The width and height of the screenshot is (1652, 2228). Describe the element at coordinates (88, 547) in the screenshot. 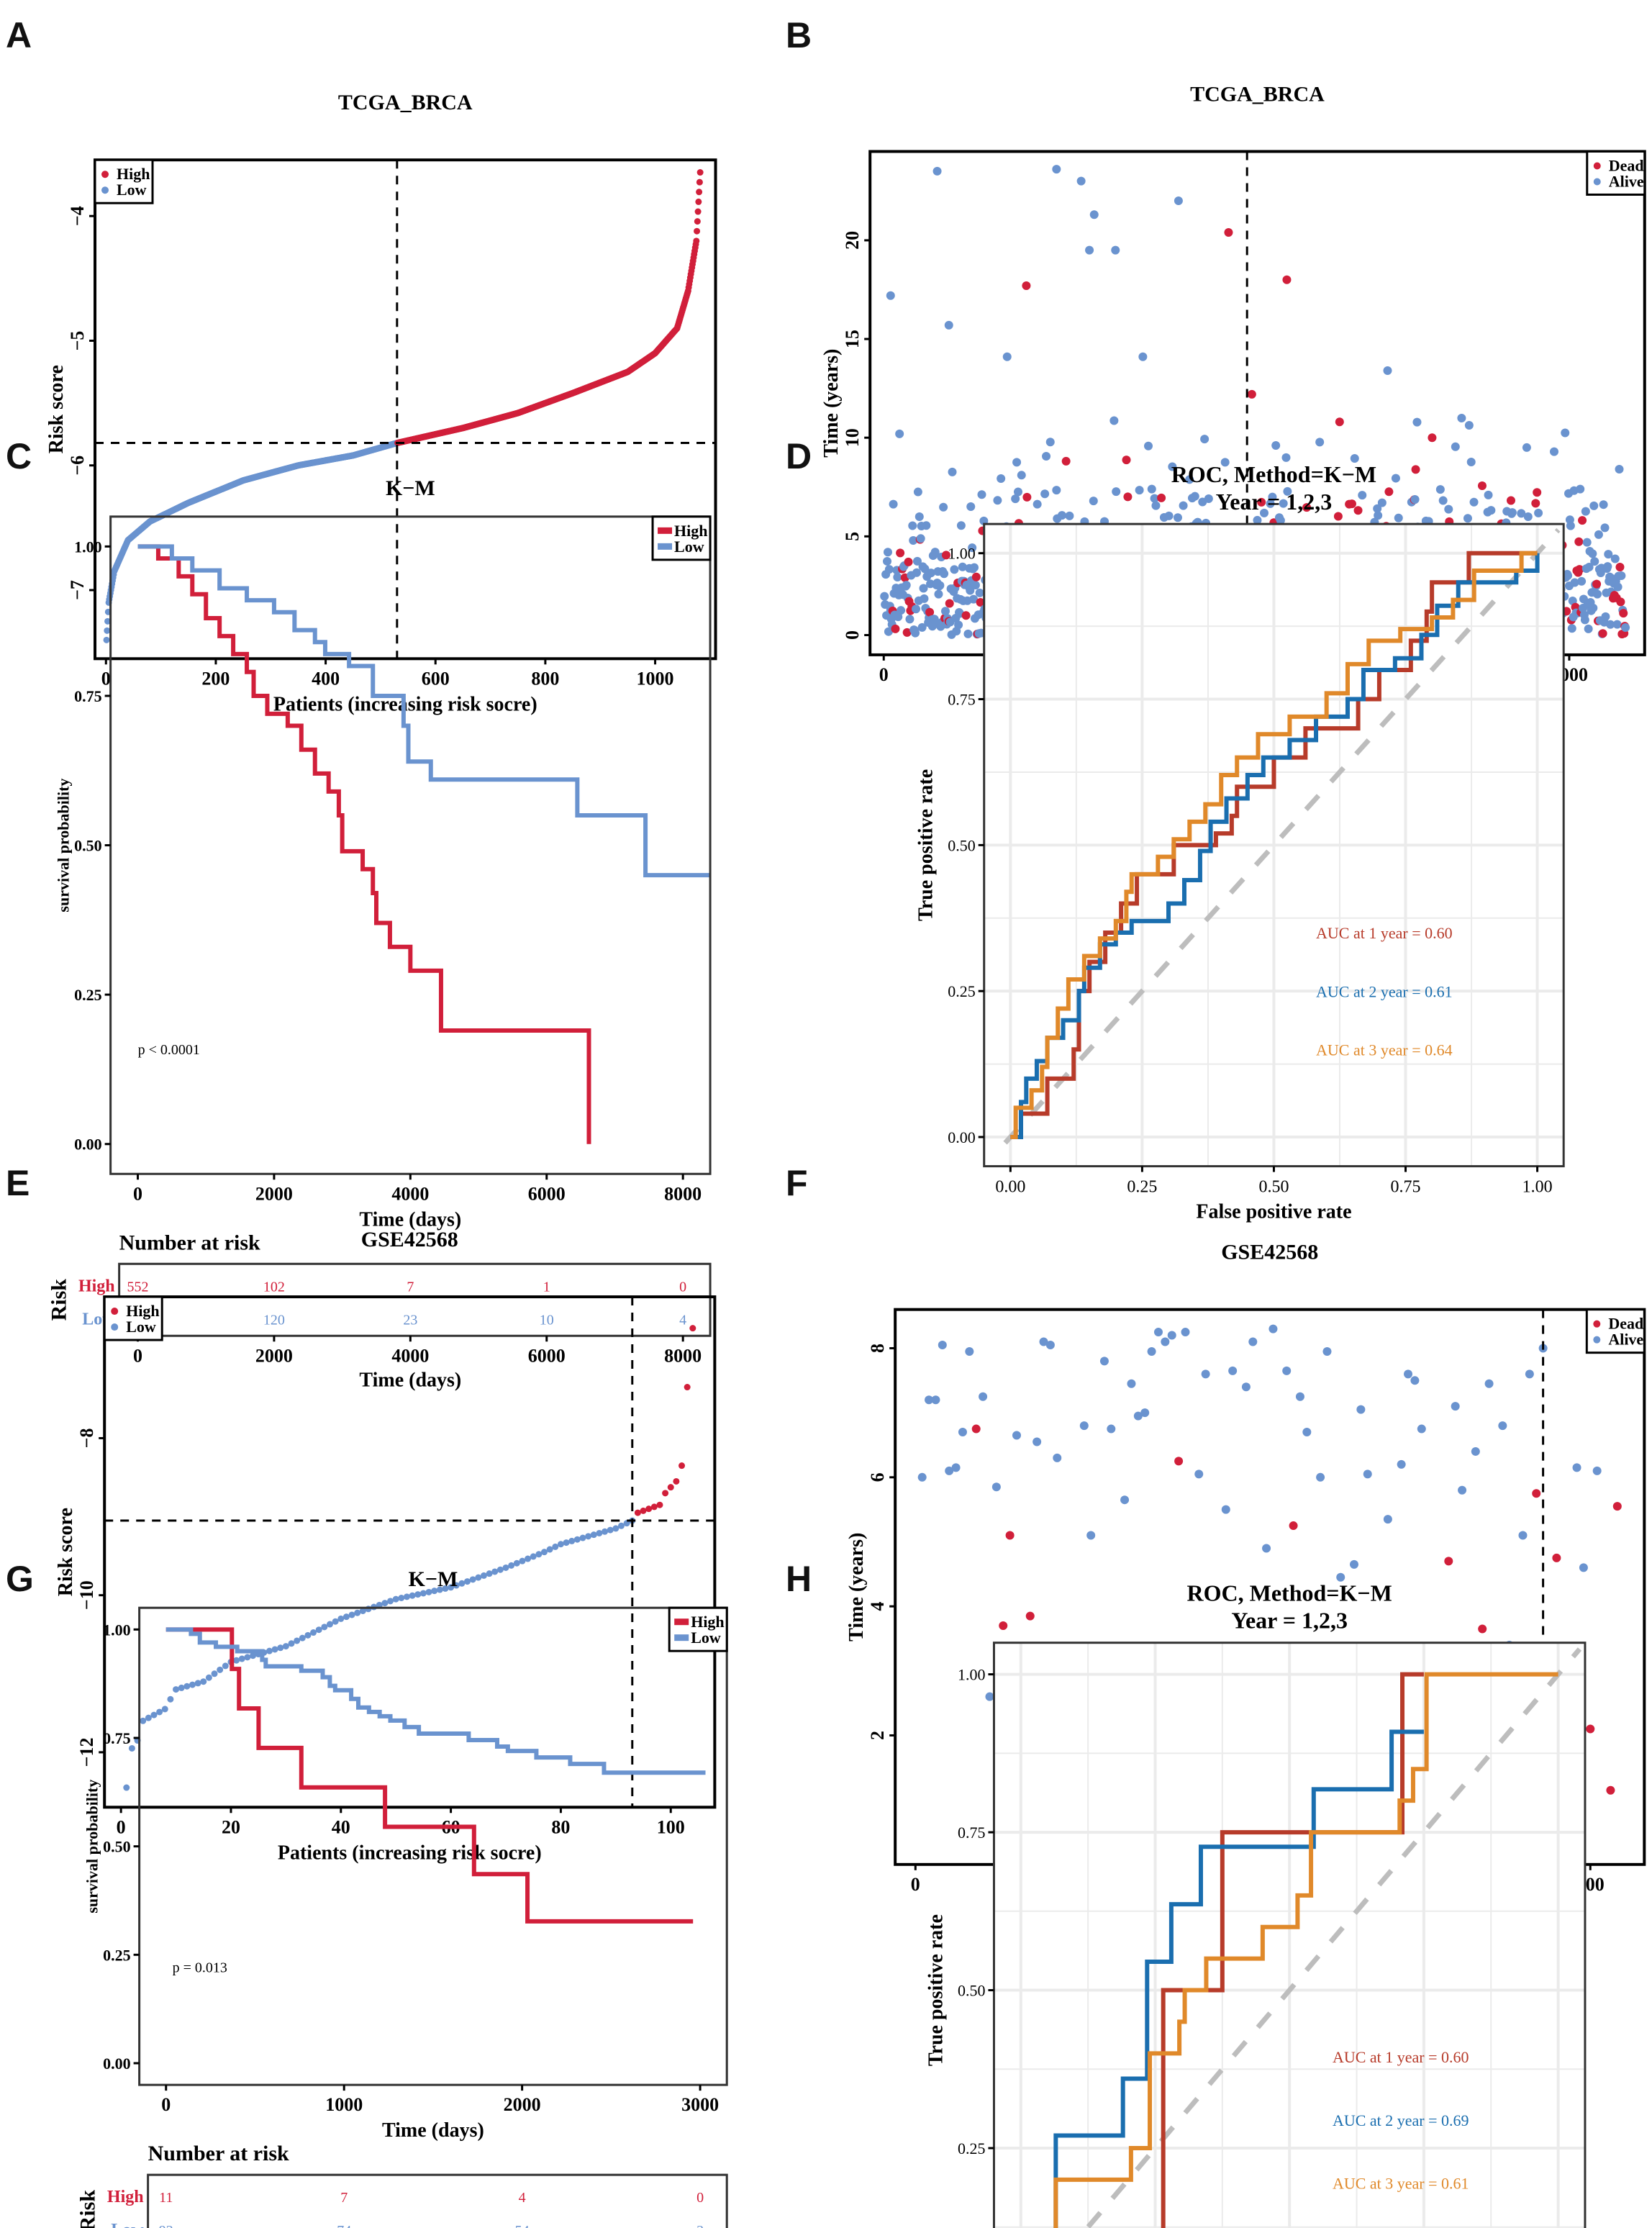

I see `y-tick-label: 1.00` at that location.